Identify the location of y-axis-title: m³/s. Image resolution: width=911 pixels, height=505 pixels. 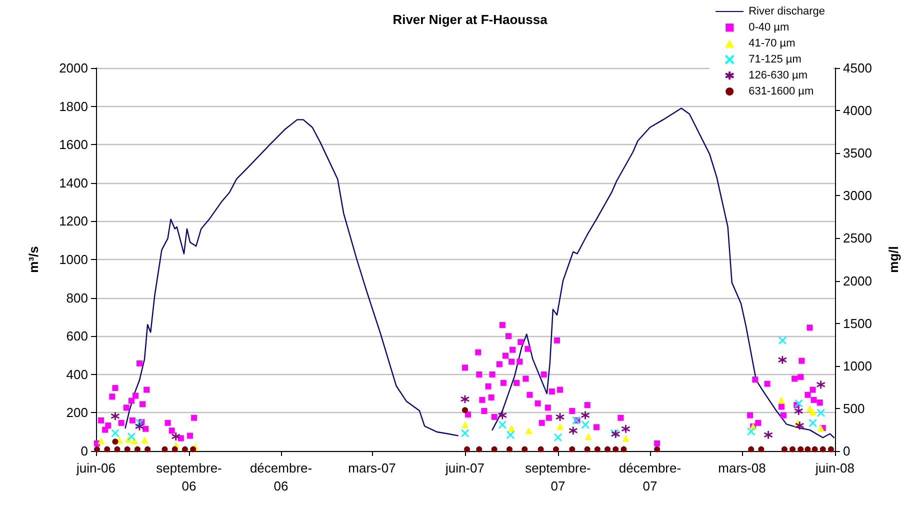
(33, 259).